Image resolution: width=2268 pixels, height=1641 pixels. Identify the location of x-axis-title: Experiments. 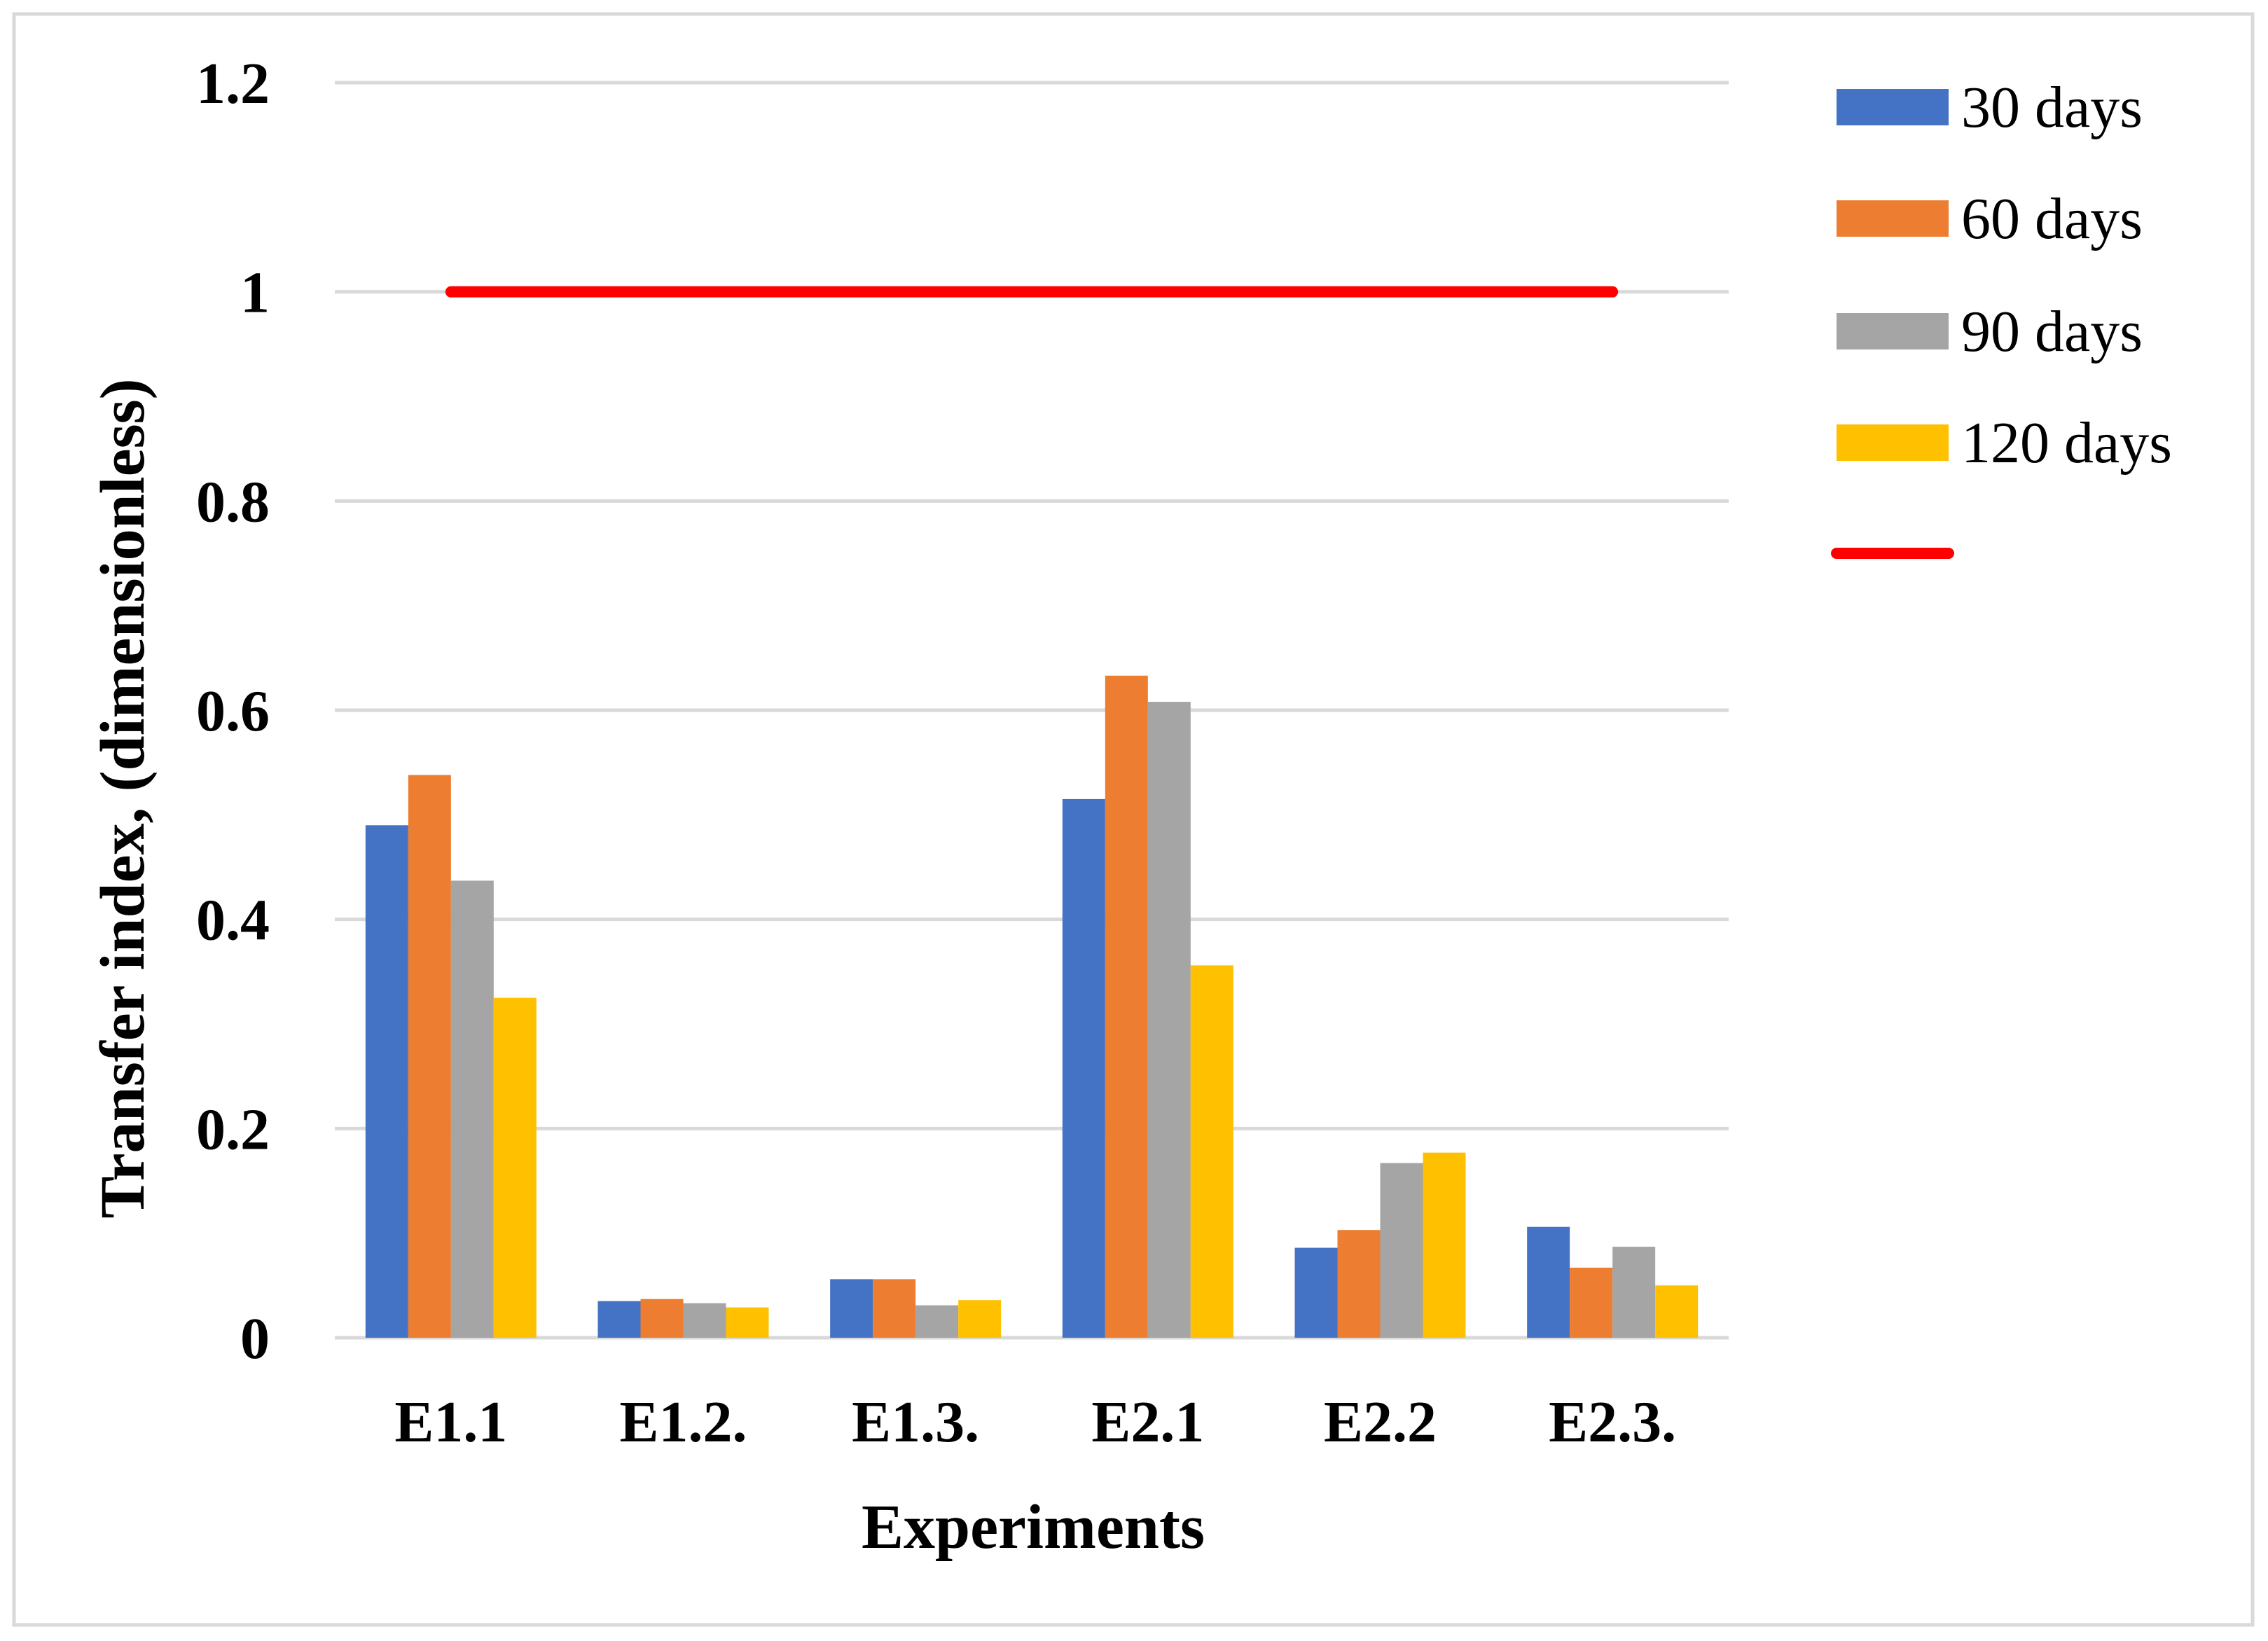
(1033, 1527).